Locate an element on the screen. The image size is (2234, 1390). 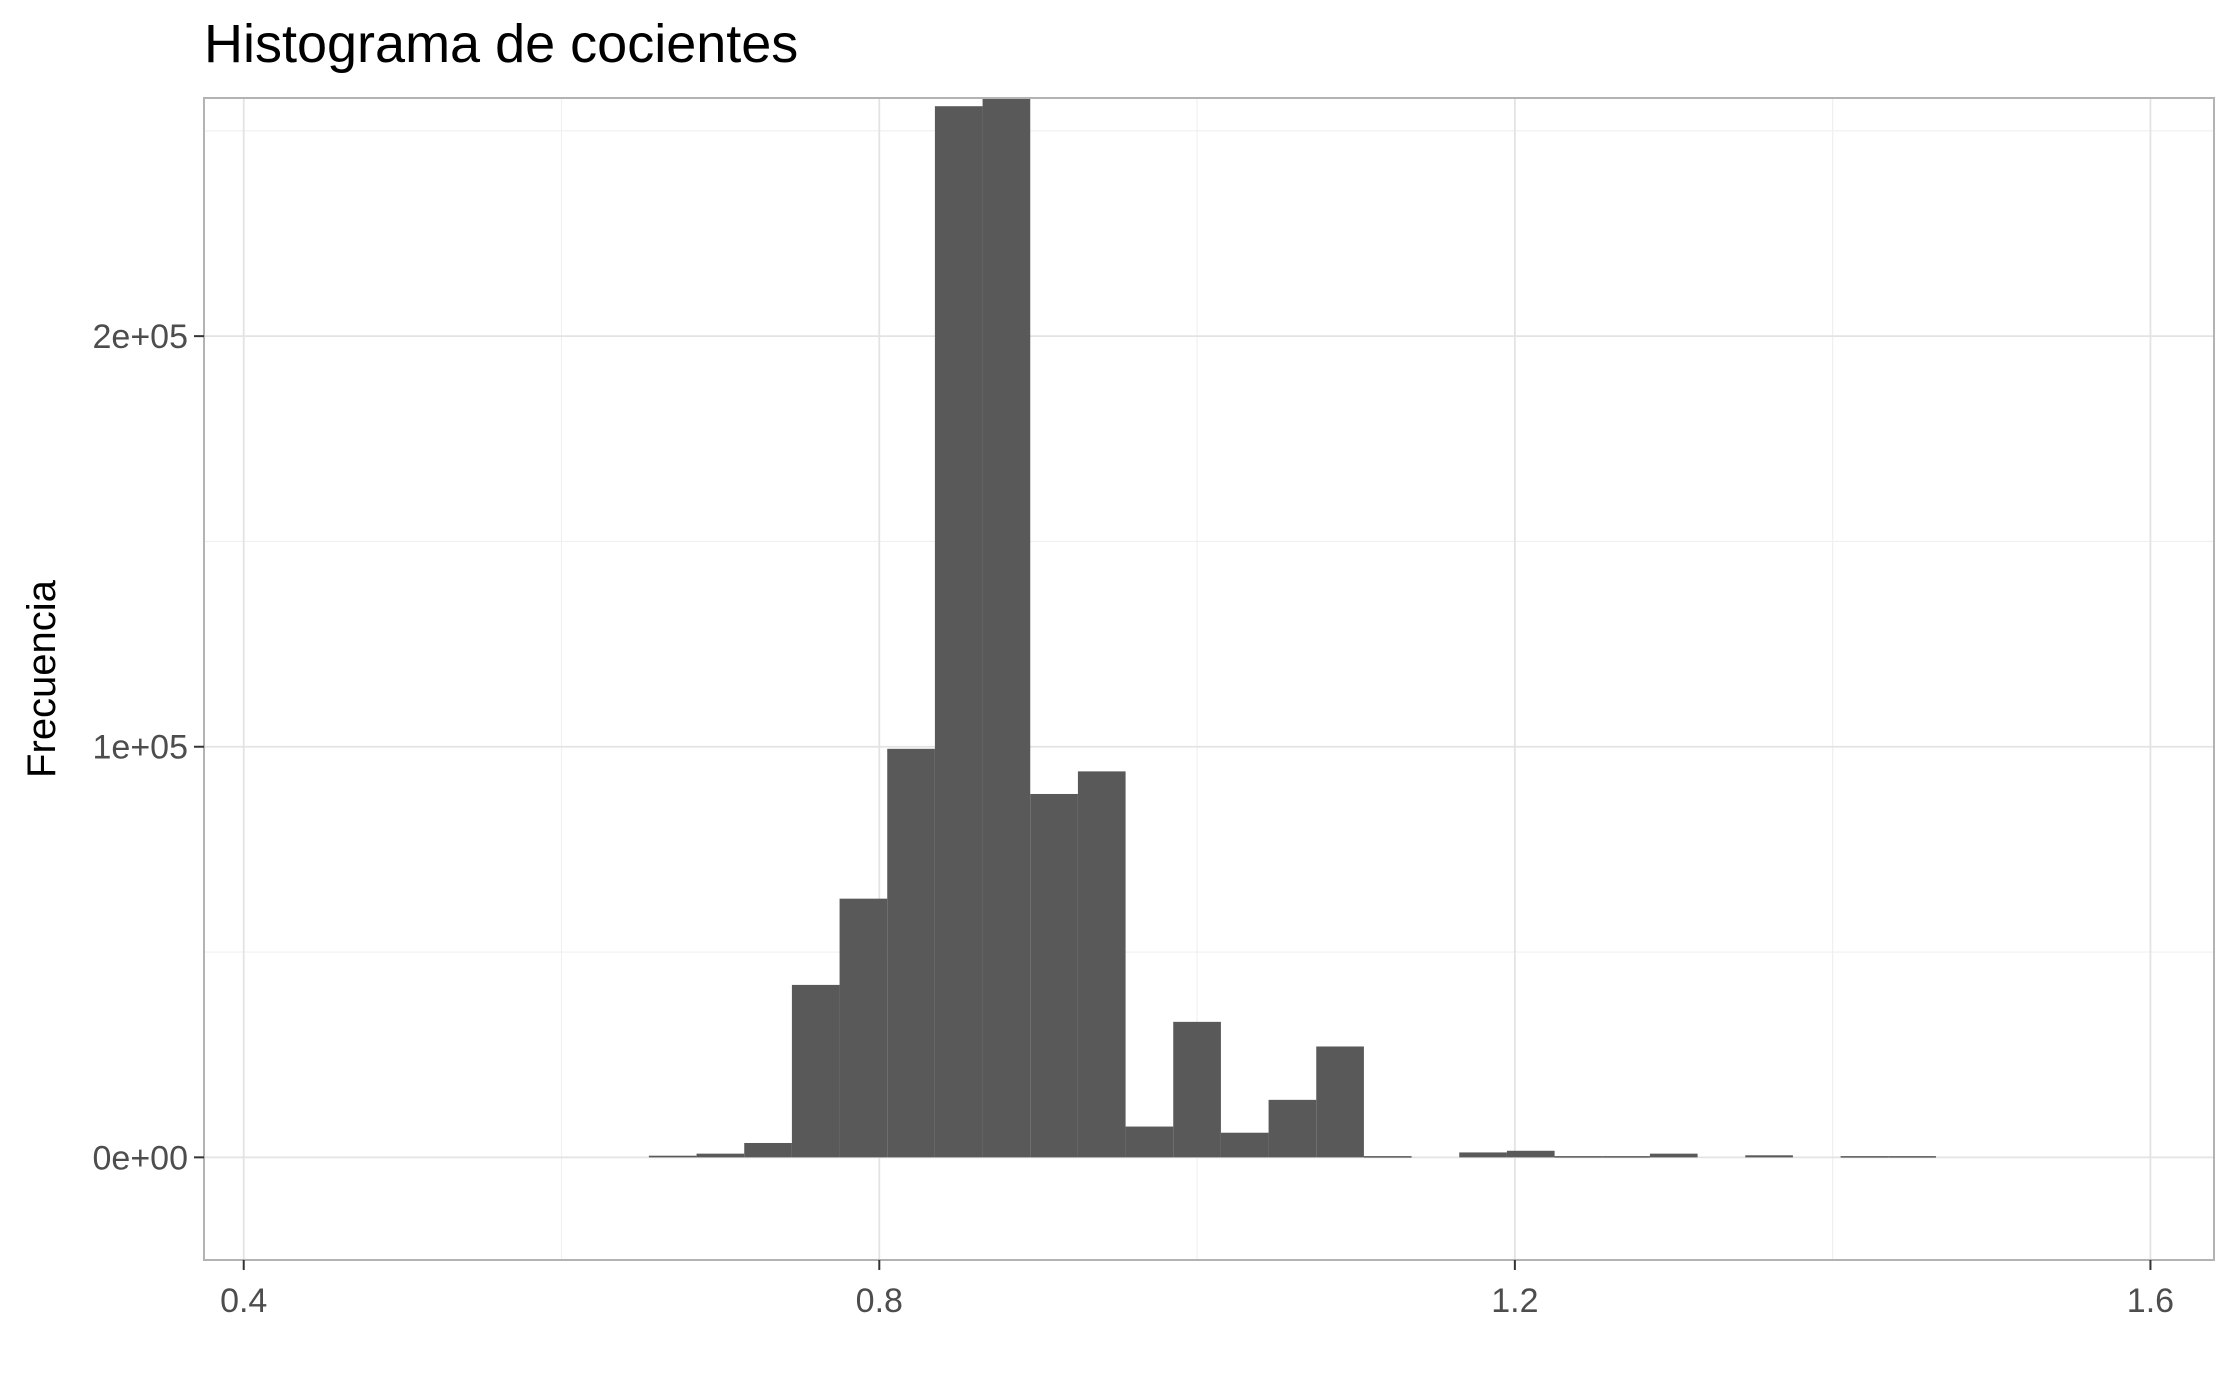
y-axis-label: Frecuencia is located at coordinates (42, 678).